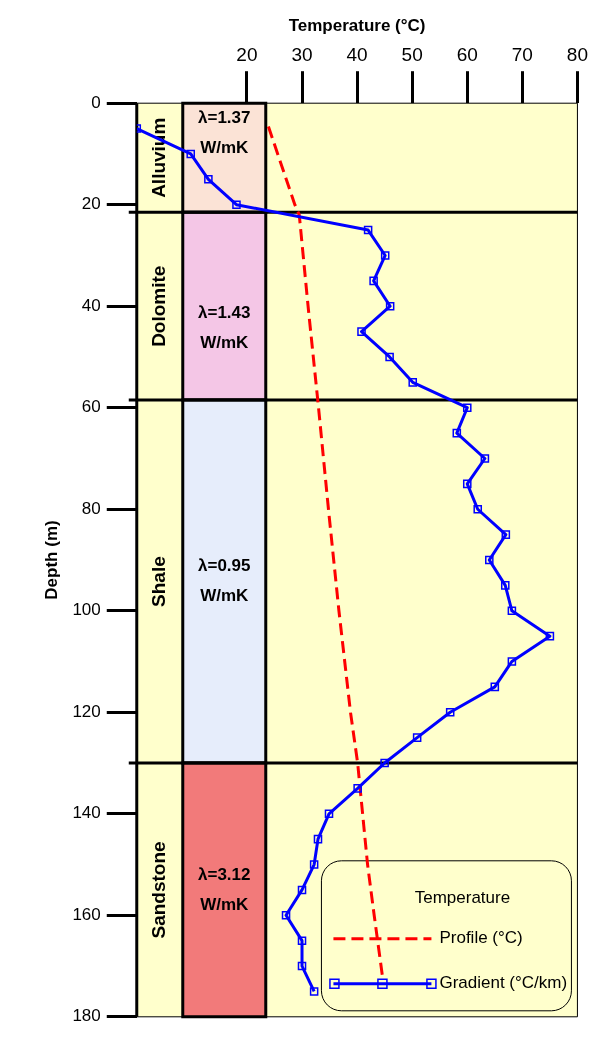 This screenshot has width=600, height=1041. What do you see at coordinates (91, 407) in the screenshot?
I see `y-tick-label: 60` at bounding box center [91, 407].